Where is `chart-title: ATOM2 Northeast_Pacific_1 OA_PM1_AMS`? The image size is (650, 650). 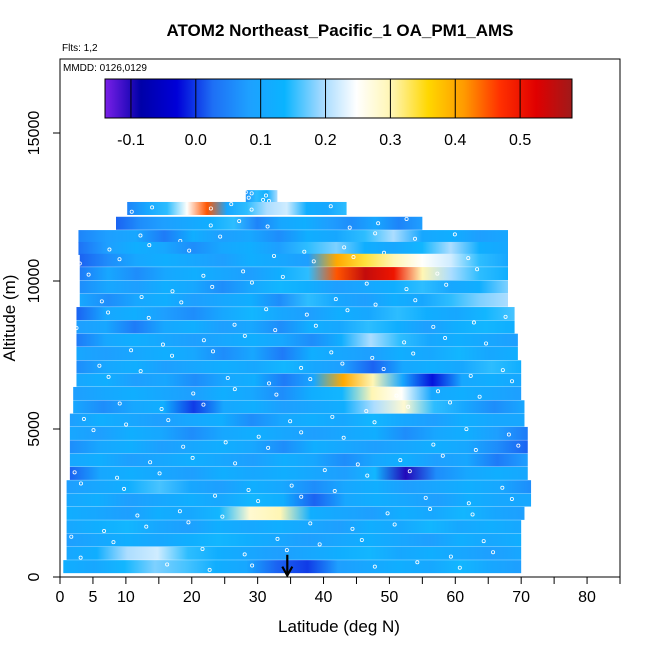 chart-title: ATOM2 Northeast_Pacific_1 OA_PM1_AMS is located at coordinates (339, 30).